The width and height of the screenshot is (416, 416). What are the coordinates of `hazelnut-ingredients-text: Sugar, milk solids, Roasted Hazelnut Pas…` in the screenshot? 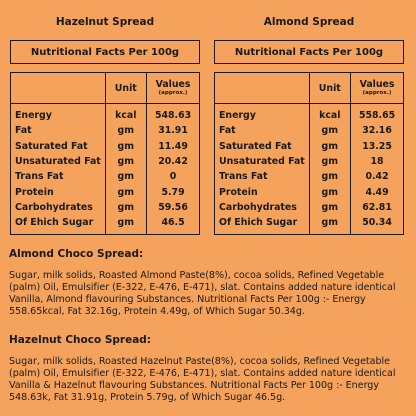 It's located at (202, 379).